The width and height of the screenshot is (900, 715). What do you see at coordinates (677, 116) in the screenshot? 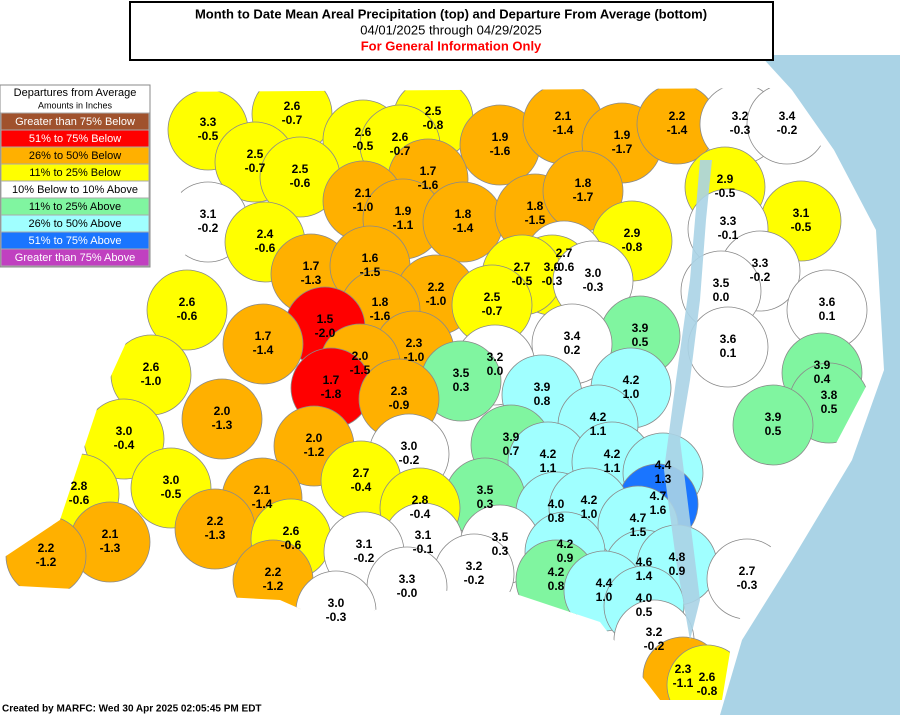
I see `precip-label: 2.2` at bounding box center [677, 116].